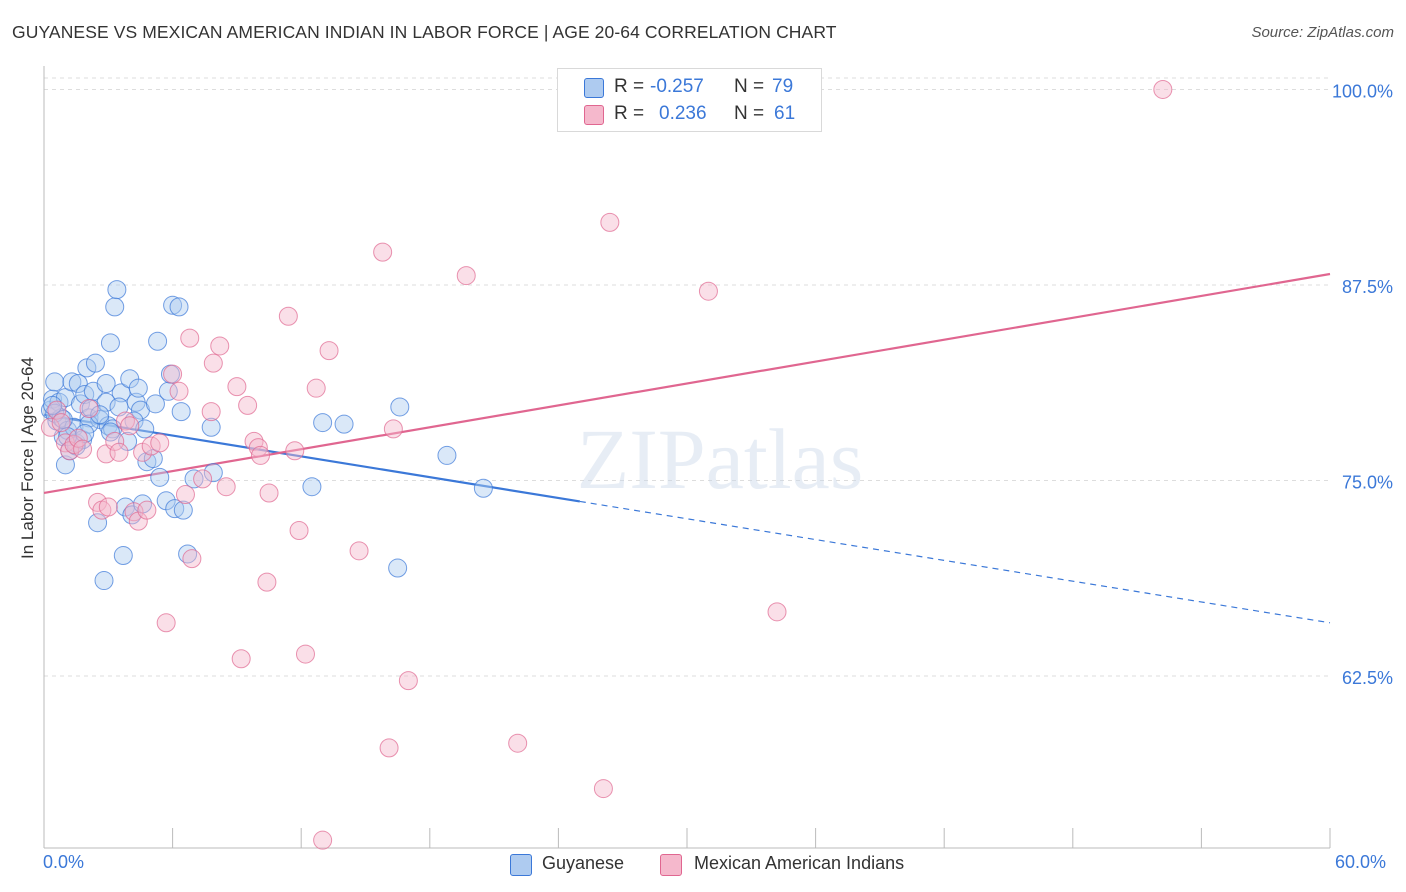 This screenshot has width=1406, height=892. What do you see at coordinates (629, 113) in the screenshot?
I see `mexican-r-label: R =` at bounding box center [629, 113].